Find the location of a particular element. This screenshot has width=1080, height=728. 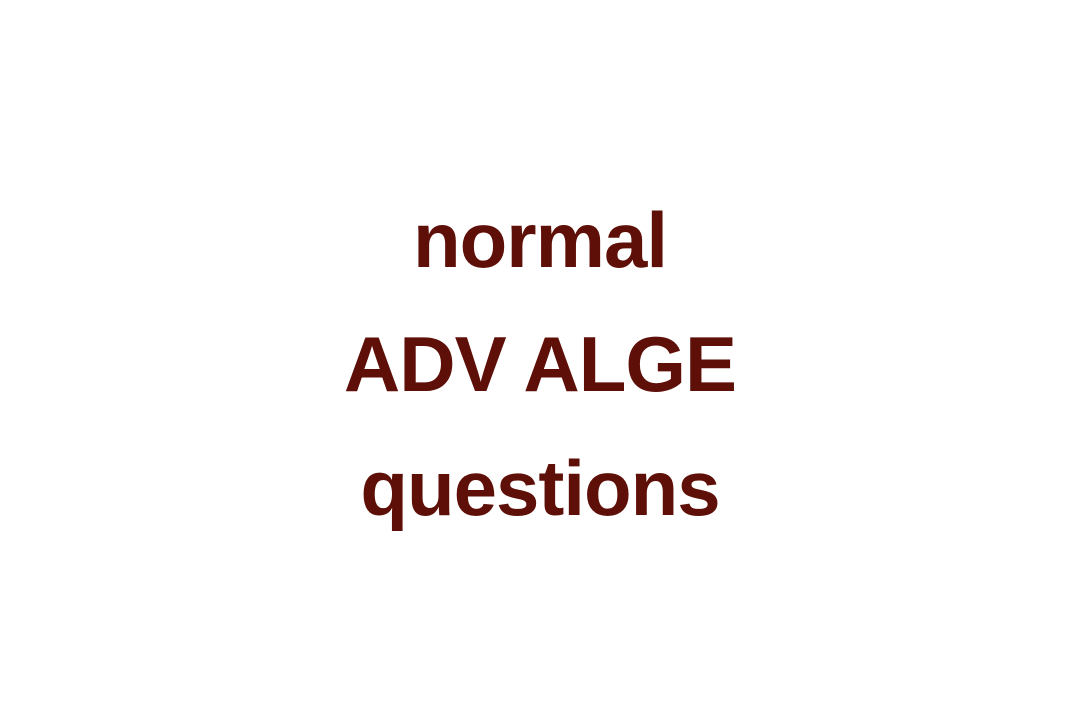

title-line-questions: questions is located at coordinates (540, 488).